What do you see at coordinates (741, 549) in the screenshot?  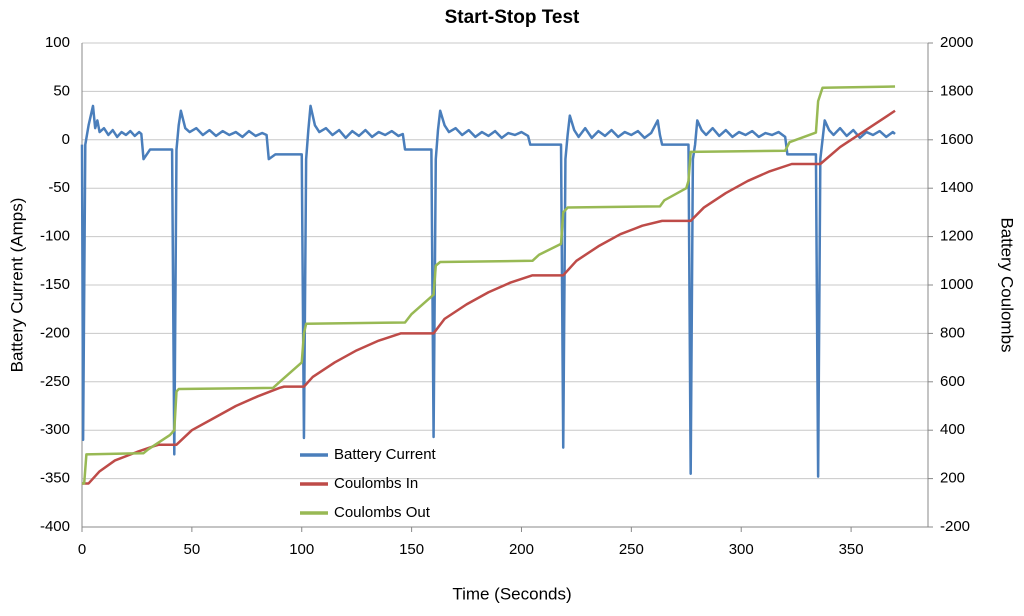 I see `x-tick-label: 300` at bounding box center [741, 549].